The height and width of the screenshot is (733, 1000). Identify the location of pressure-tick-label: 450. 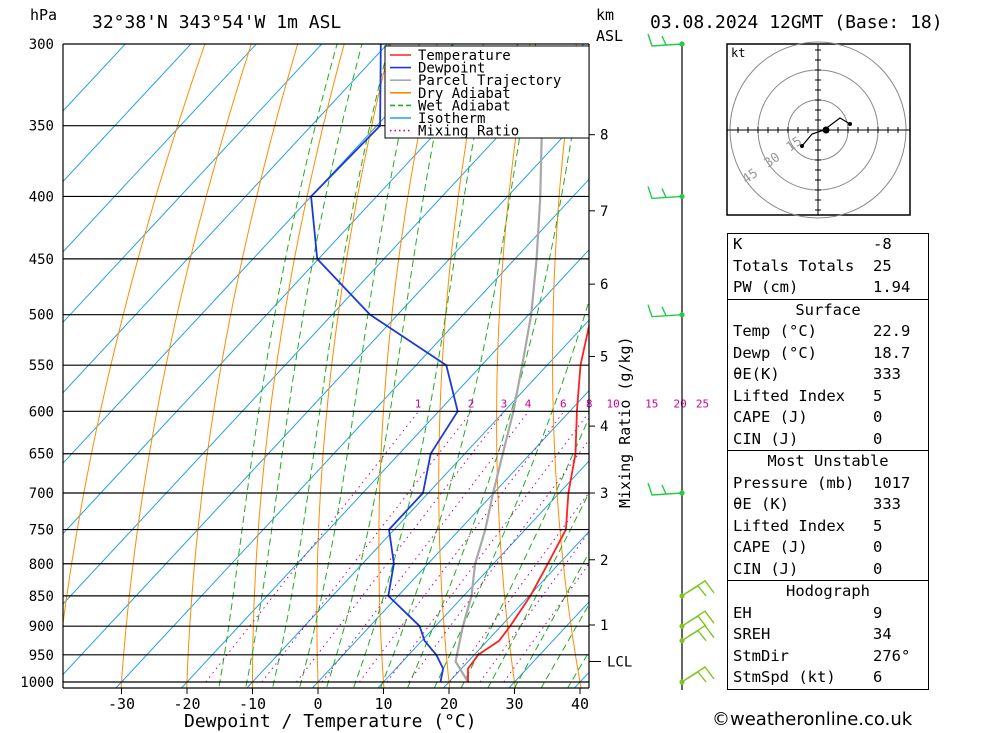
(41, 260).